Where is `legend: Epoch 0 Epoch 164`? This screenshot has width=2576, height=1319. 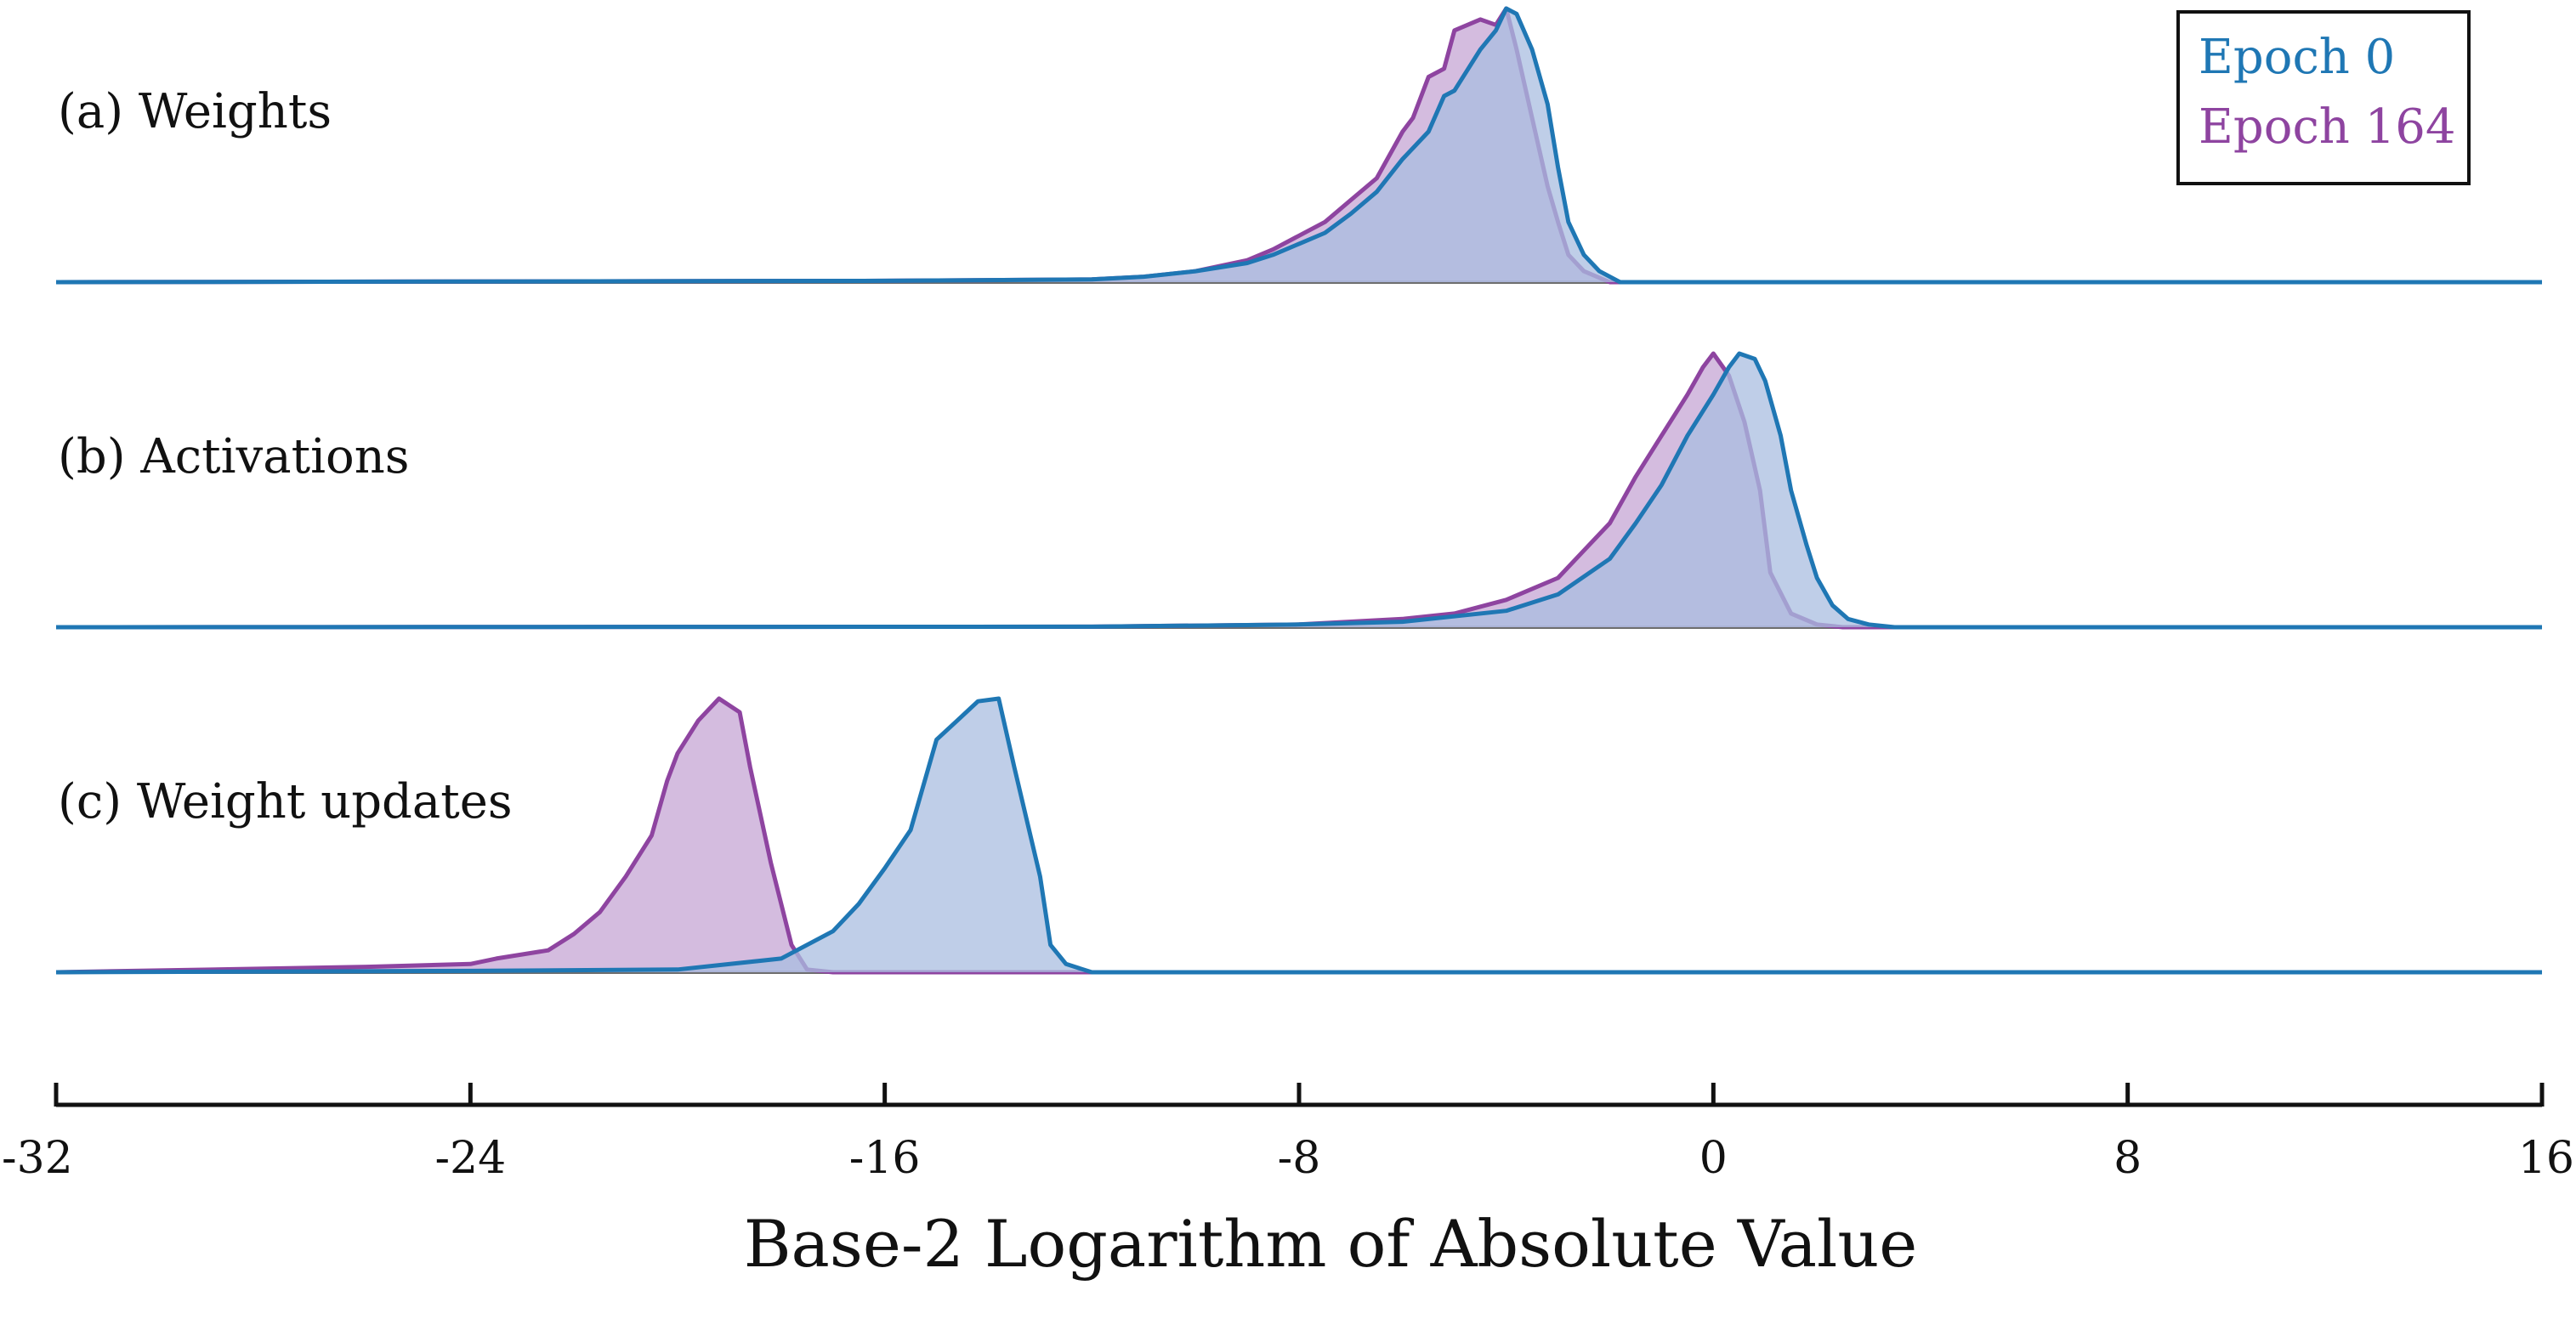 legend: Epoch 0 Epoch 164 is located at coordinates (2324, 97).